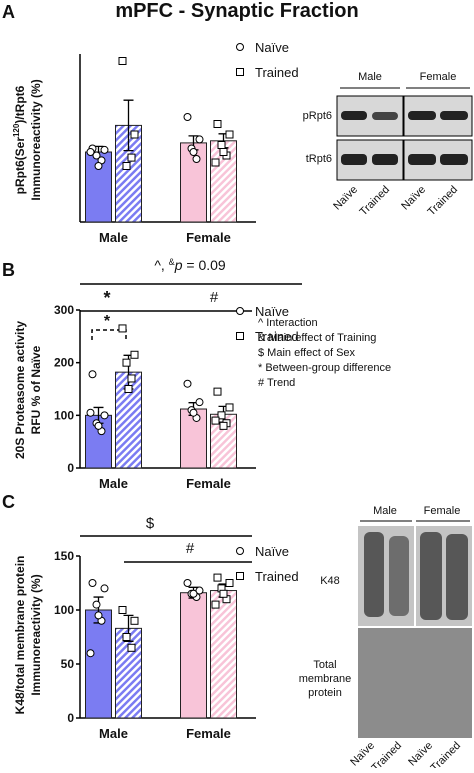 Image resolution: width=474 pixels, height=773 pixels. I want to click on lane-label: Naïve, so click(345, 198).